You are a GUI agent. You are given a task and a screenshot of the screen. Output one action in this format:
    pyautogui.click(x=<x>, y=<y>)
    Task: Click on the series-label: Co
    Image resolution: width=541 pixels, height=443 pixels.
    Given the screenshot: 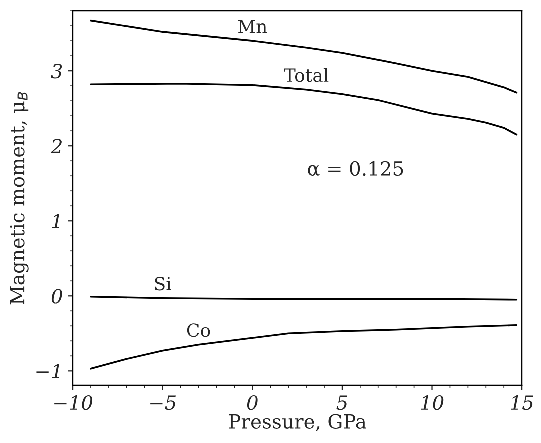 What is the action you would take?
    pyautogui.click(x=198, y=331)
    